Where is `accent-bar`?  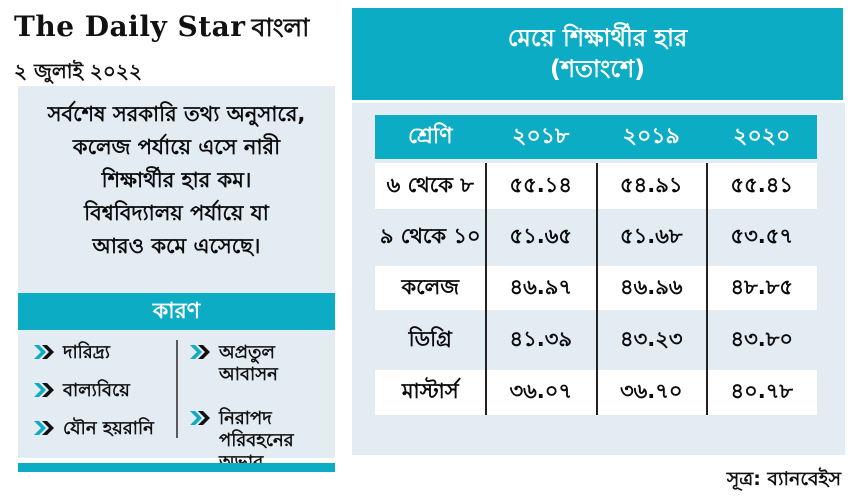 accent-bar is located at coordinates (176, 467).